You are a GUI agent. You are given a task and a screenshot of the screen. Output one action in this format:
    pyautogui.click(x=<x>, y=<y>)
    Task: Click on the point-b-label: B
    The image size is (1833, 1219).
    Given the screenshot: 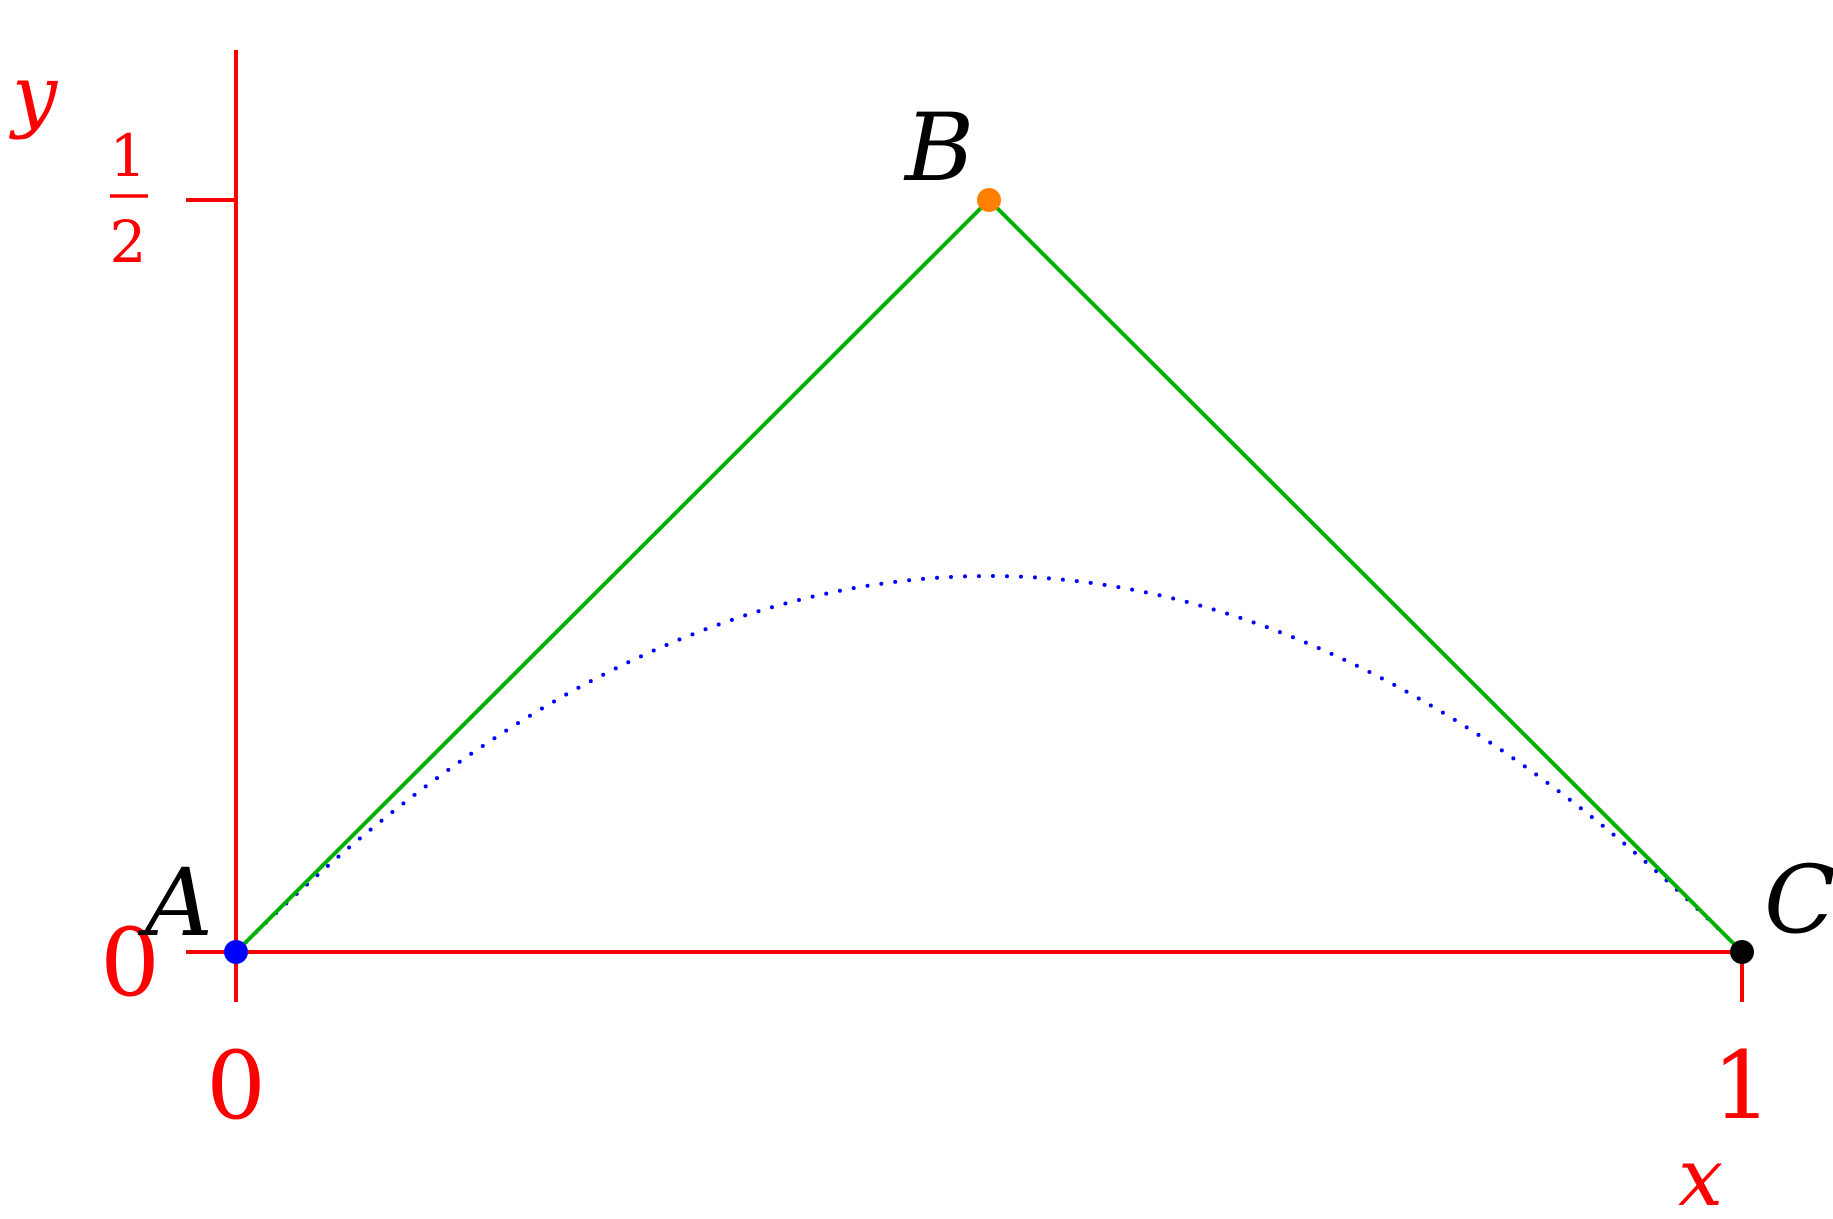 What is the action you would take?
    pyautogui.click(x=938, y=148)
    